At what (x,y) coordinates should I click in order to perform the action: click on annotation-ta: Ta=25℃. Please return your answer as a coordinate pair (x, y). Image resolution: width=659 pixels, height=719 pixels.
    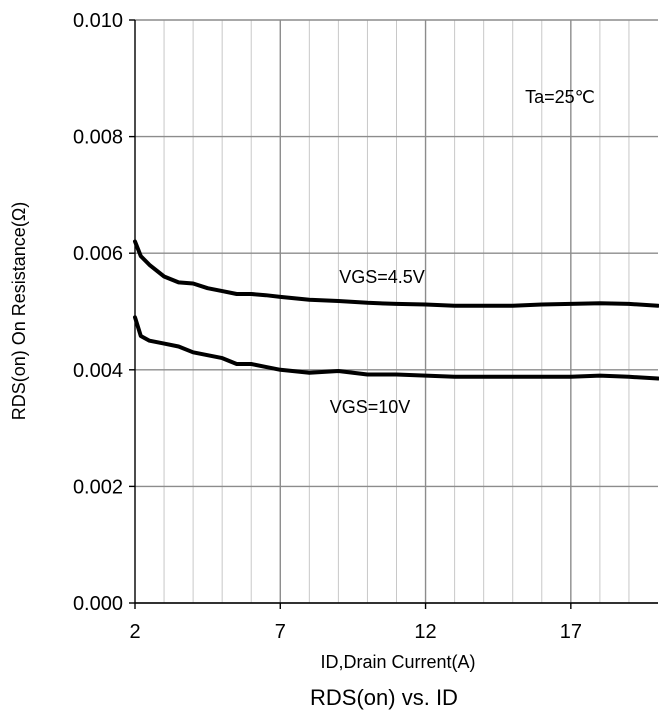
    Looking at the image, I should click on (560, 97).